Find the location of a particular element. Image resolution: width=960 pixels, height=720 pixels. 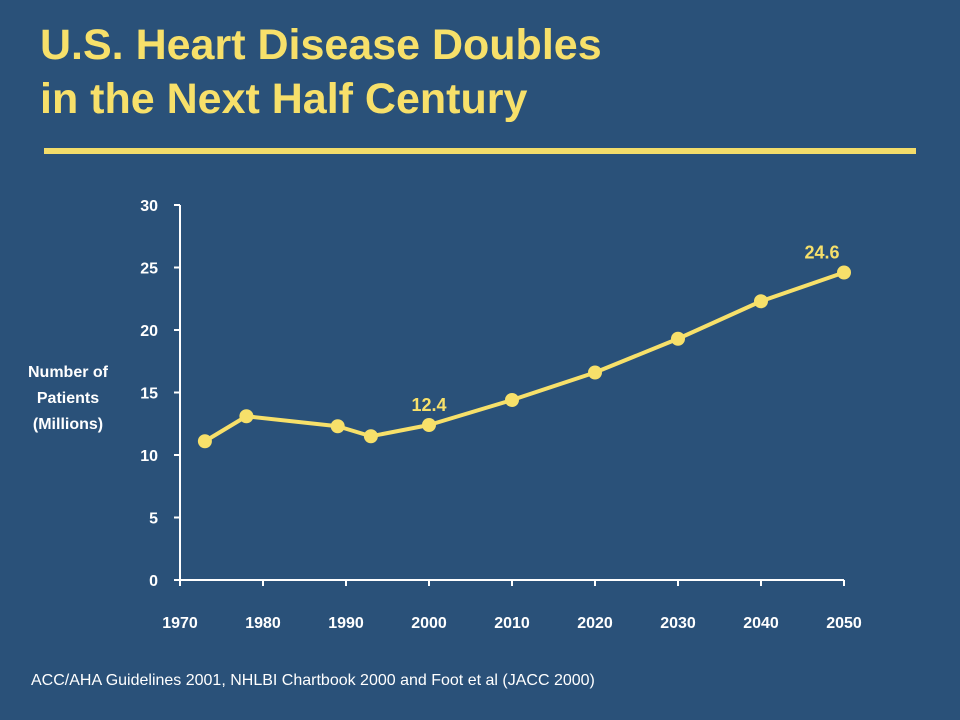

y-axis-label: Number of Patients (Millions) is located at coordinates (68, 399).